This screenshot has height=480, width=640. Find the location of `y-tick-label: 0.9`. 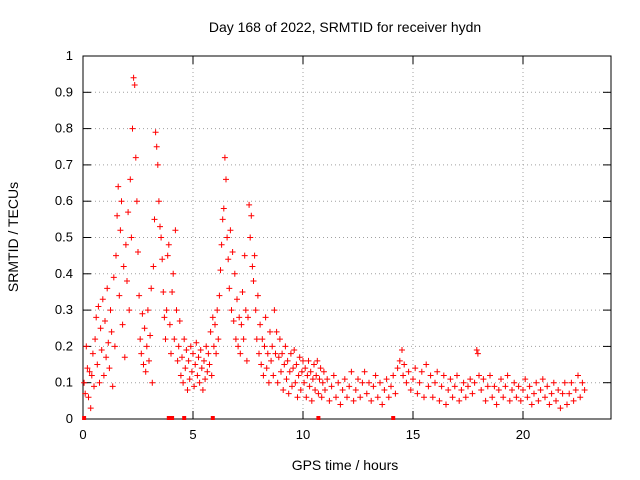

y-tick-label: 0.9 is located at coordinates (64, 91).